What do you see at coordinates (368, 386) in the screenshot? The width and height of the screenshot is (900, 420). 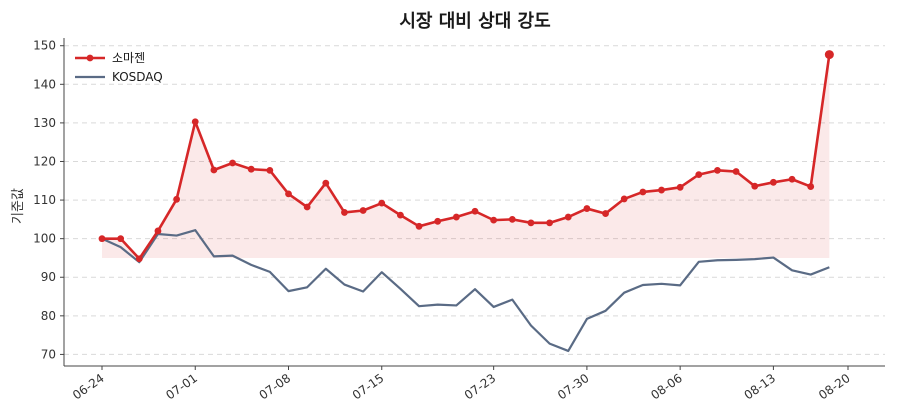 I see `x-tick-label: 07-15` at bounding box center [368, 386].